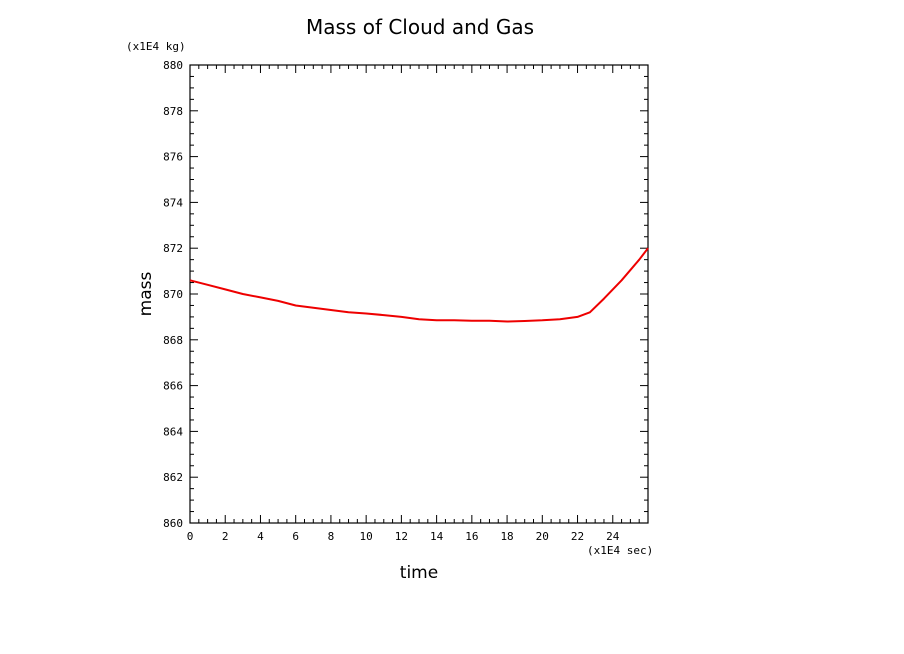 This screenshot has height=654, width=904. What do you see at coordinates (401, 536) in the screenshot?
I see `x-tick-label: 12` at bounding box center [401, 536].